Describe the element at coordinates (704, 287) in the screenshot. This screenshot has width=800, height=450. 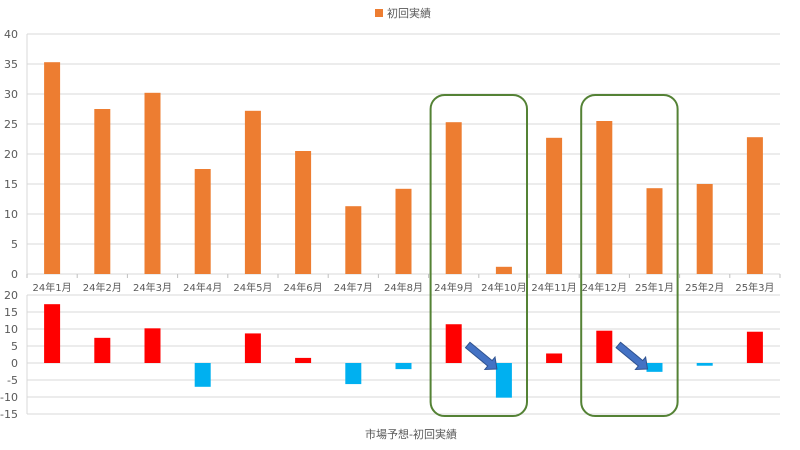
I see `category-label: 25年2月` at that location.